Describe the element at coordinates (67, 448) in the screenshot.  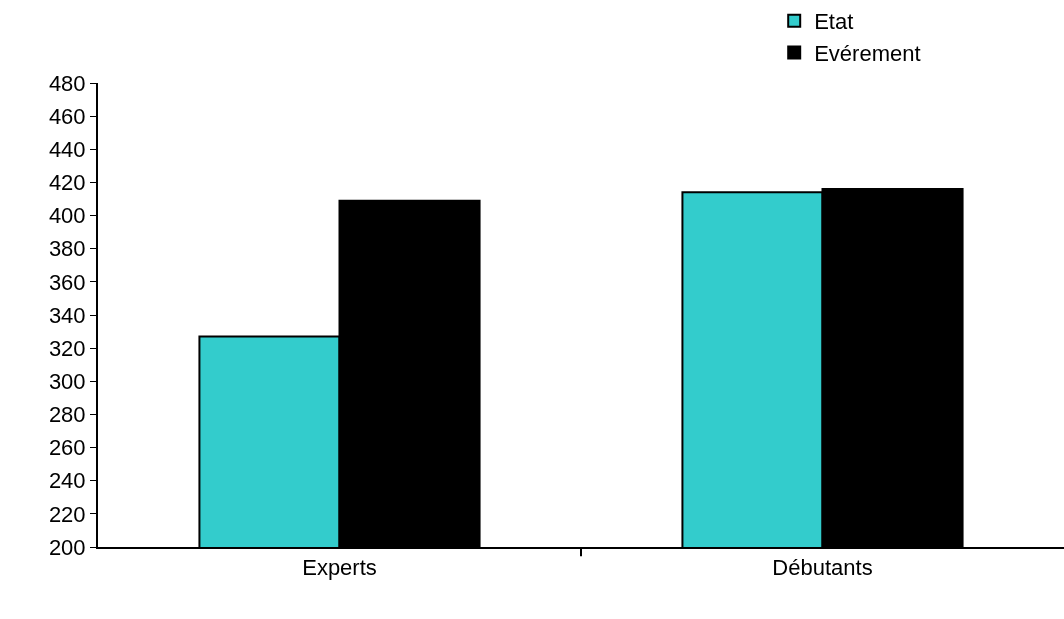
I see `y-tick-label: 260` at that location.